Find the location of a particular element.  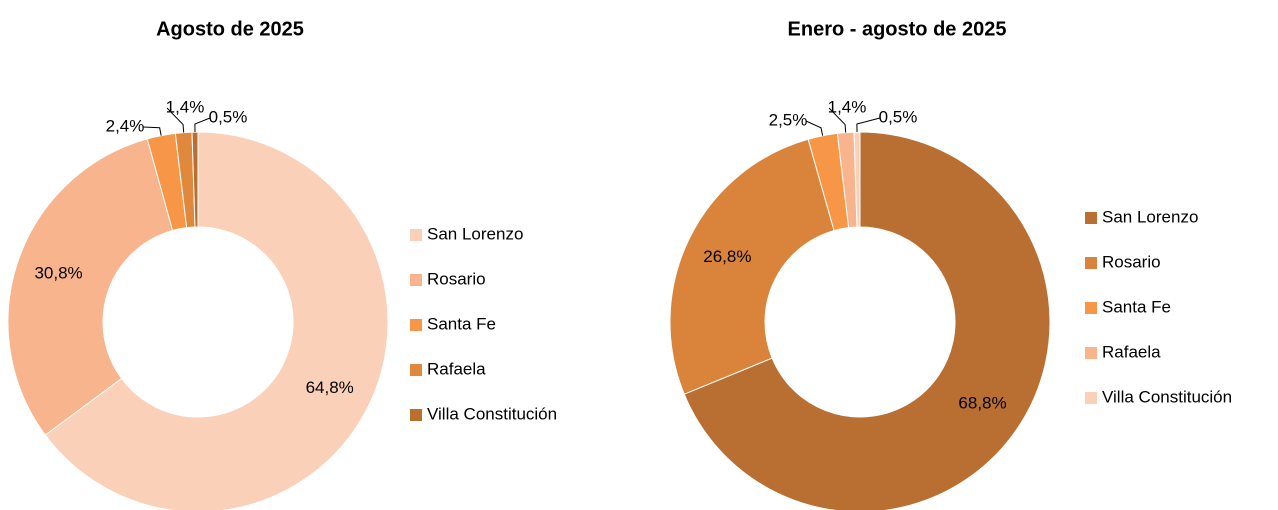

chart-title: Agosto de 2025 is located at coordinates (230, 29).